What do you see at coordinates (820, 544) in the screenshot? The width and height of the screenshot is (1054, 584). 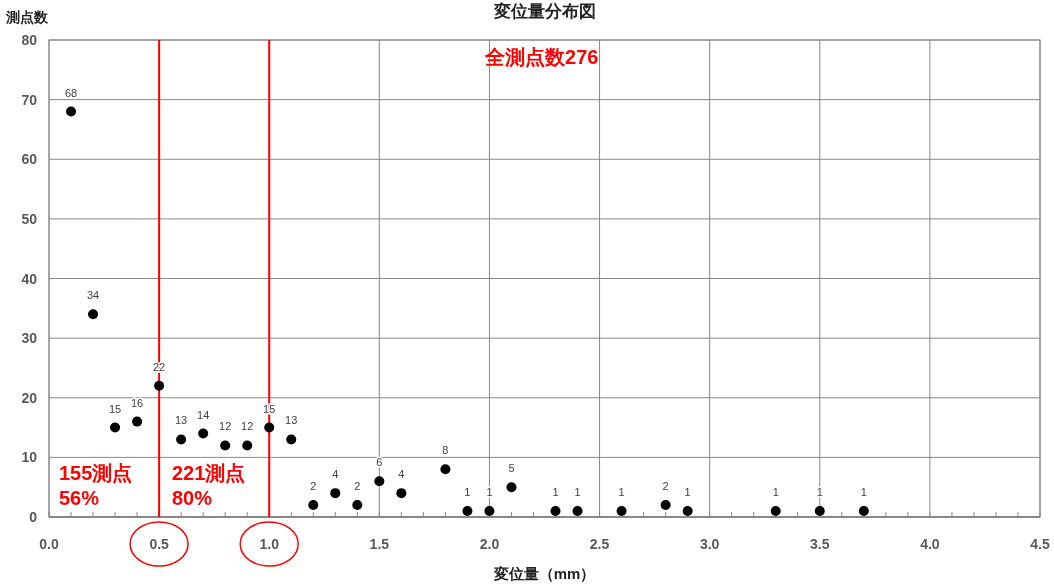 I see `x-tick-label: 3.5` at bounding box center [820, 544].